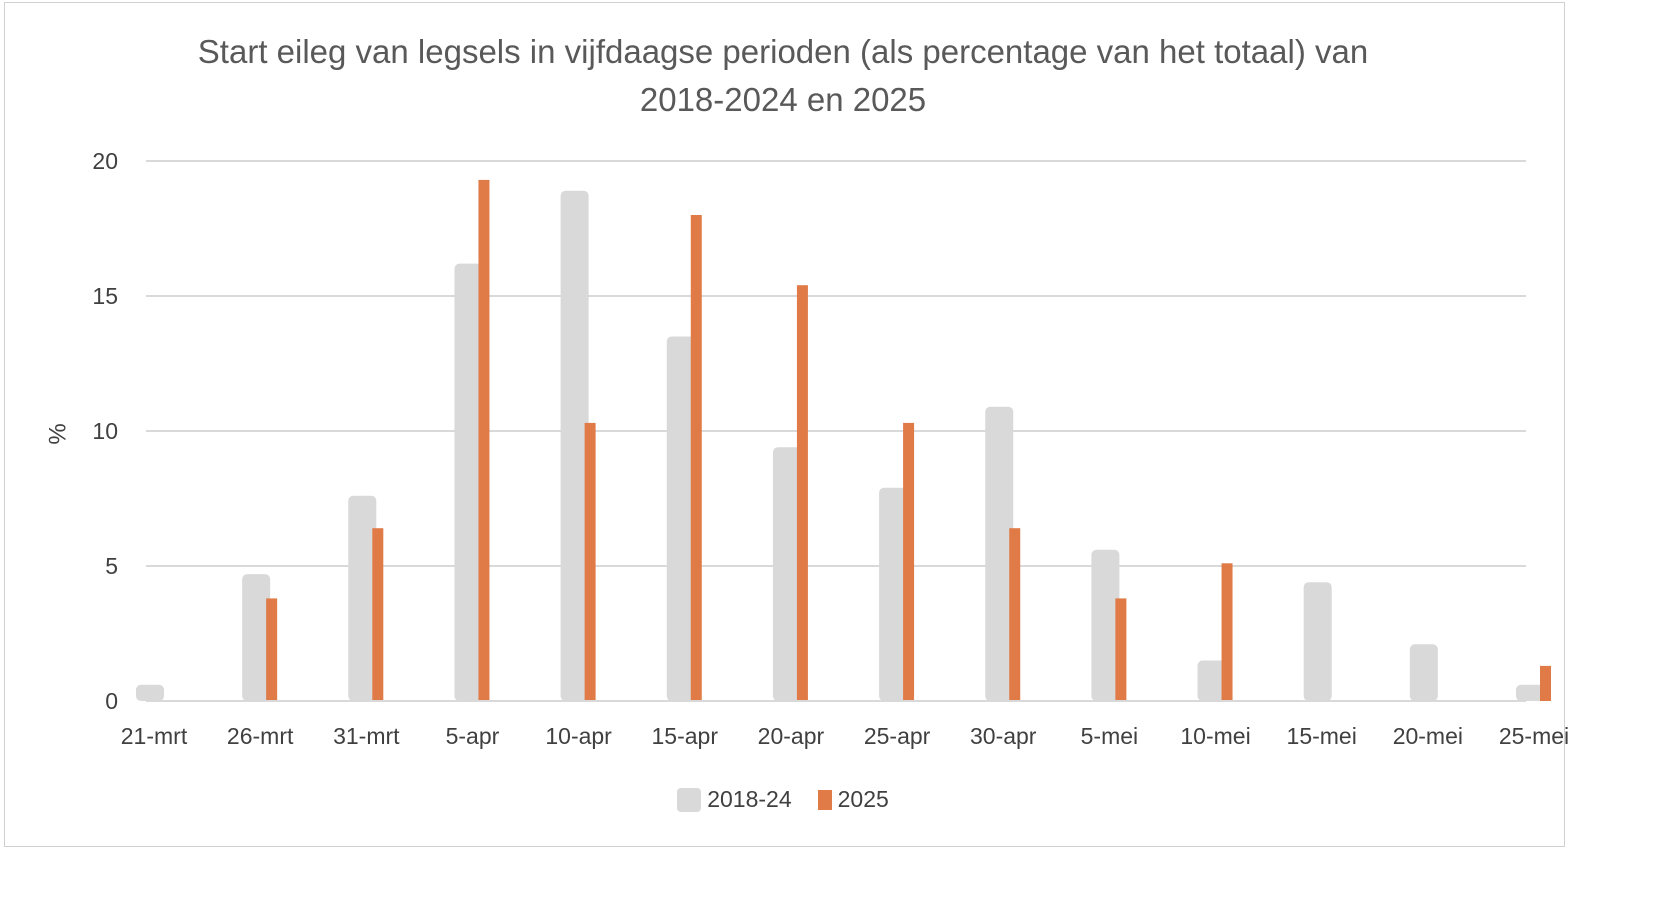 The width and height of the screenshot is (1663, 902). What do you see at coordinates (749, 799) in the screenshot?
I see `legend-label-series-1: 2018-24` at bounding box center [749, 799].